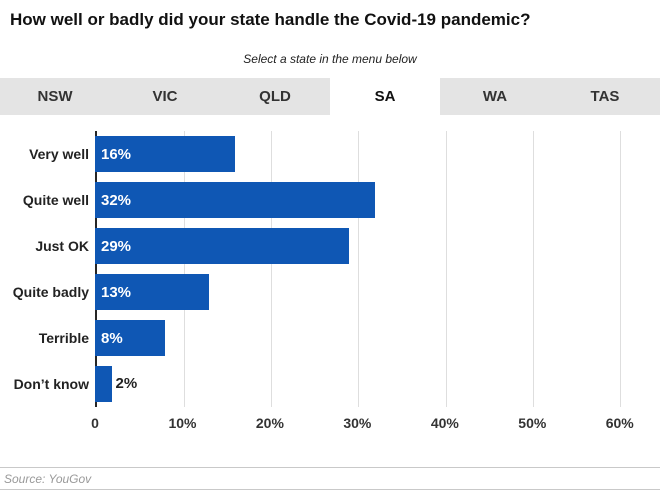 This screenshot has height=490, width=660. Describe the element at coordinates (385, 96) in the screenshot. I see `tab-sa: SA` at that location.